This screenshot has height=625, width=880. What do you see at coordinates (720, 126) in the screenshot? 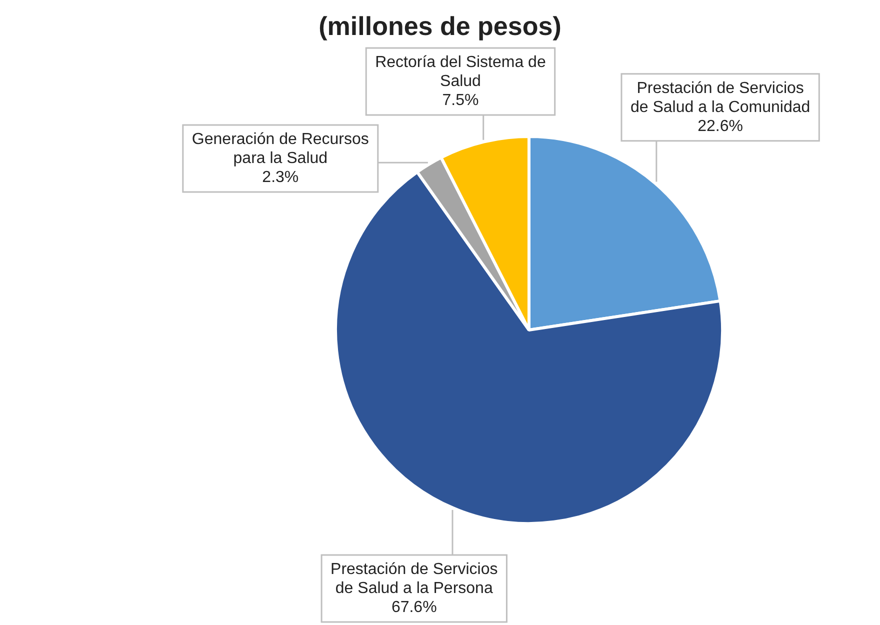
I see `data-label: 22.6%` at bounding box center [720, 126].